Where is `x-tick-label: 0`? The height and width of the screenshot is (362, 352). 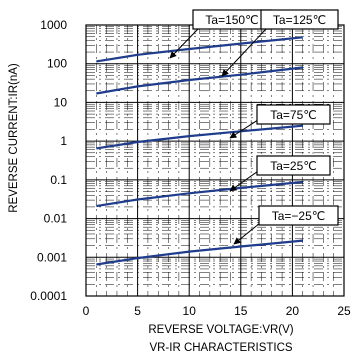 x-tick-label: 0 is located at coordinates (86, 311).